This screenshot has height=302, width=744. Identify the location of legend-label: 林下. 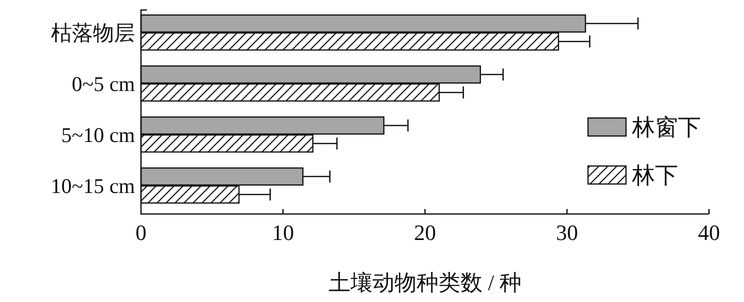
(654, 175).